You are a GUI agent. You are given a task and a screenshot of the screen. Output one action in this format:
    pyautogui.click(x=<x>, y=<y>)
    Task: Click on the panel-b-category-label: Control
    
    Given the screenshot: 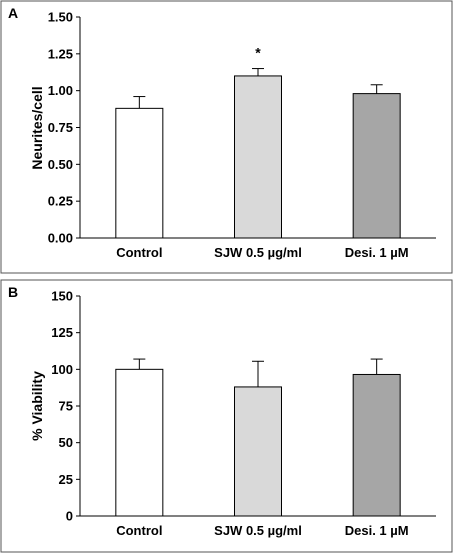 What is the action you would take?
    pyautogui.click(x=139, y=530)
    